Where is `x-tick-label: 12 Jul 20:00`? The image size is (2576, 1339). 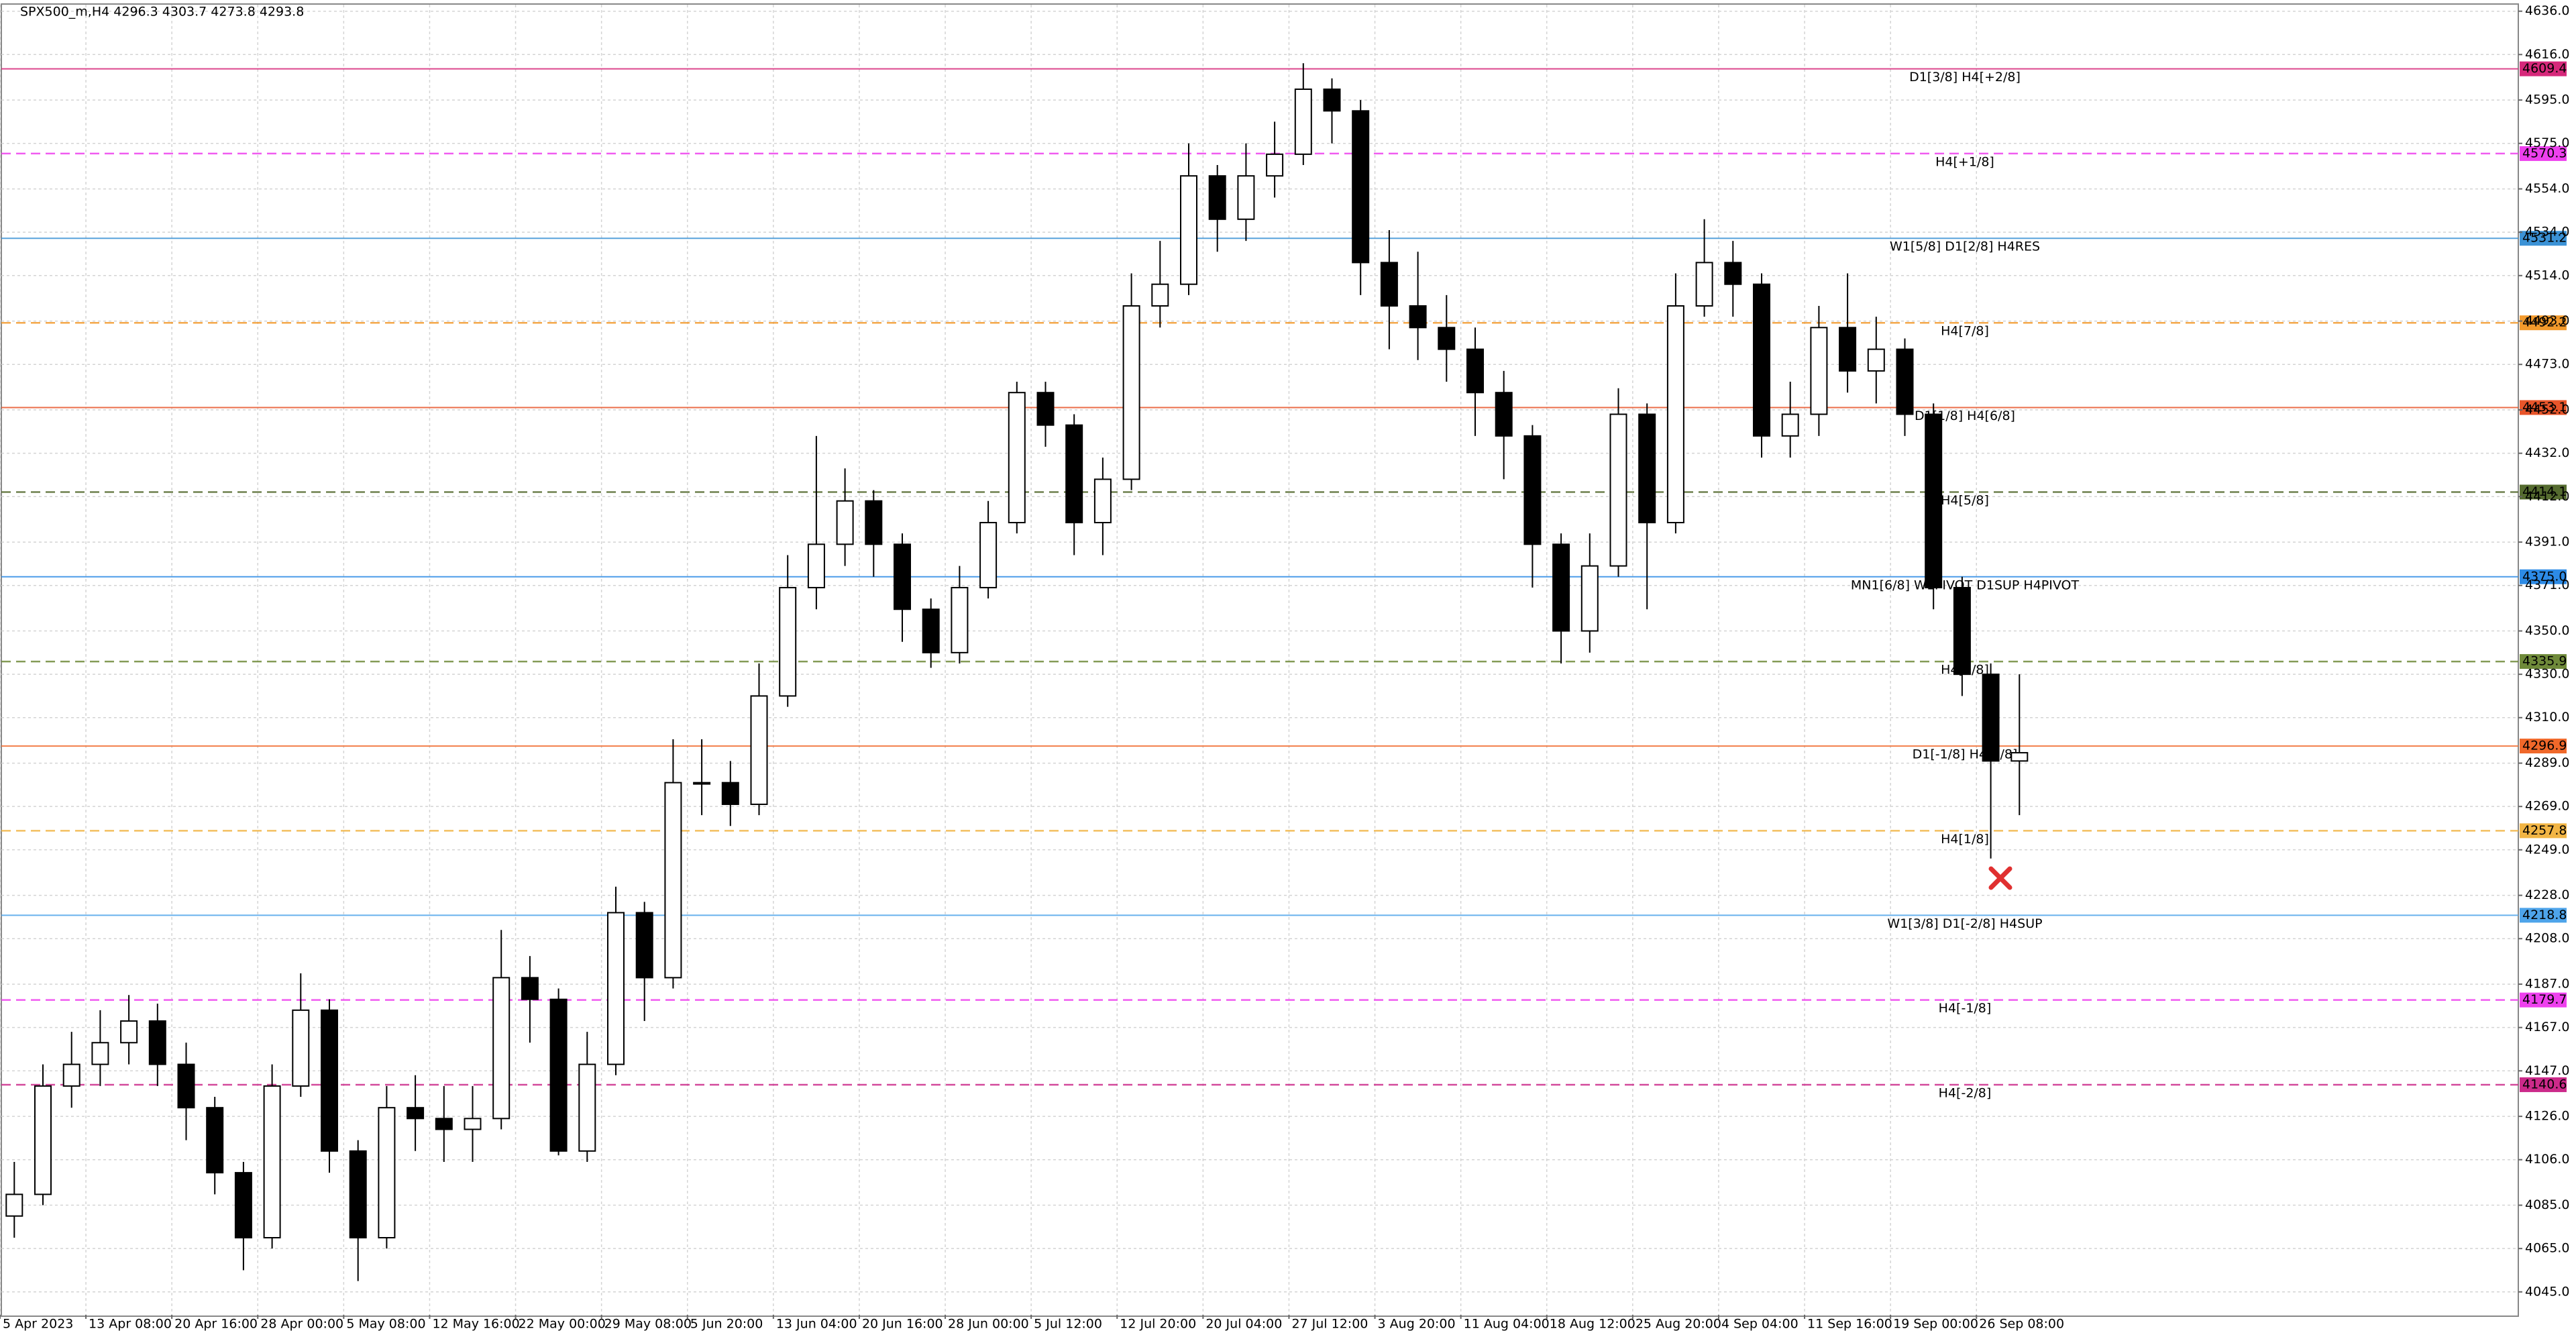 x-tick-label: 12 Jul 20:00 is located at coordinates (1158, 1324).